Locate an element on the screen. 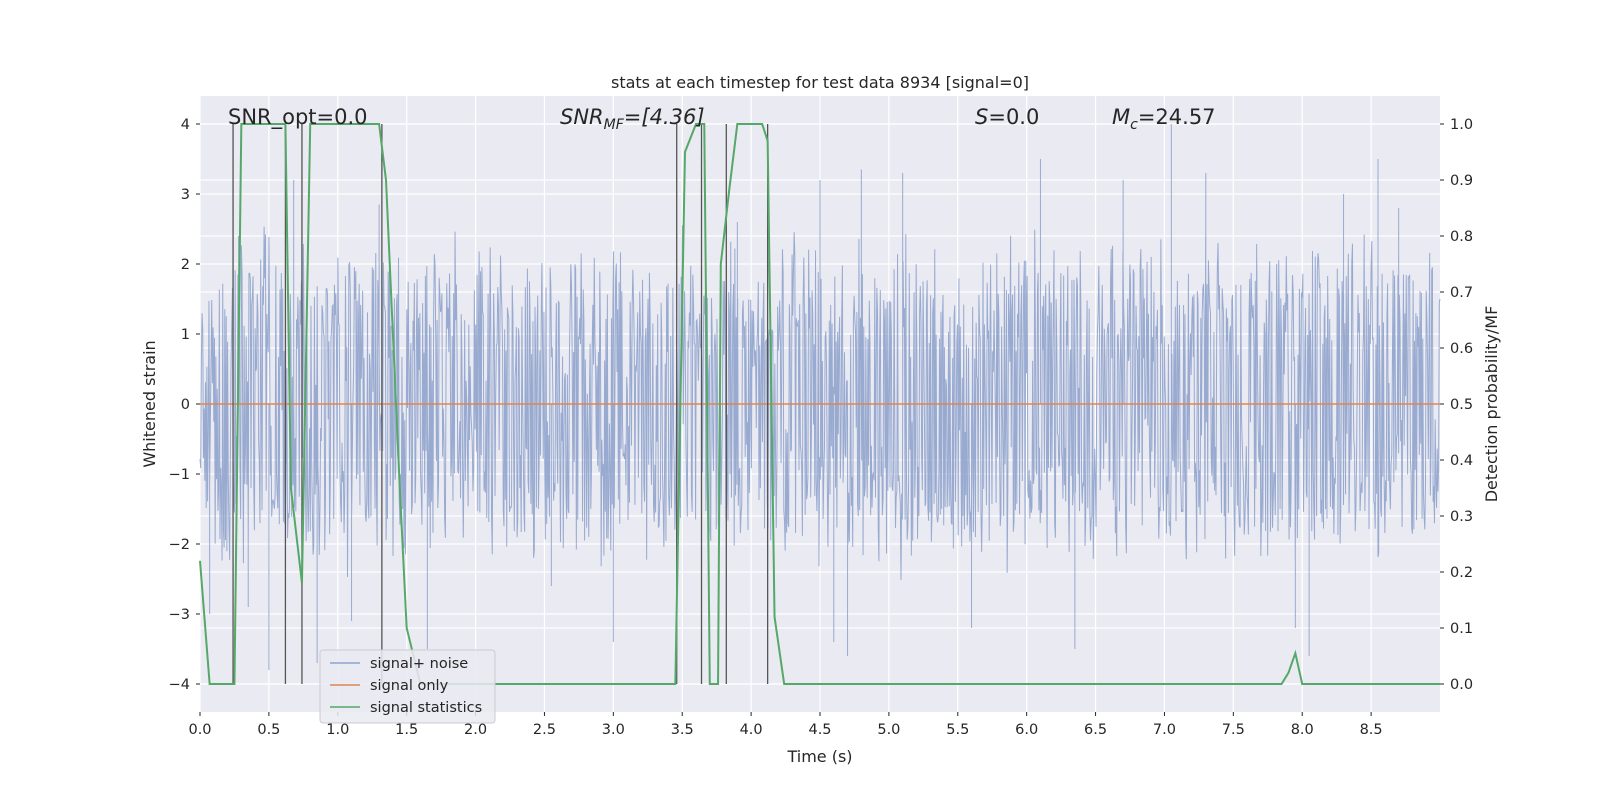 This screenshot has width=1600, height=800. y-right-tick-label: 0.3 is located at coordinates (1461, 517).